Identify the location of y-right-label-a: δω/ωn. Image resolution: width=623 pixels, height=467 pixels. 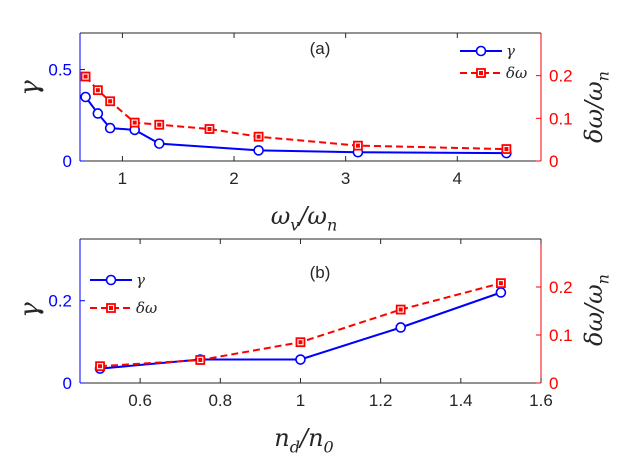
(596, 107).